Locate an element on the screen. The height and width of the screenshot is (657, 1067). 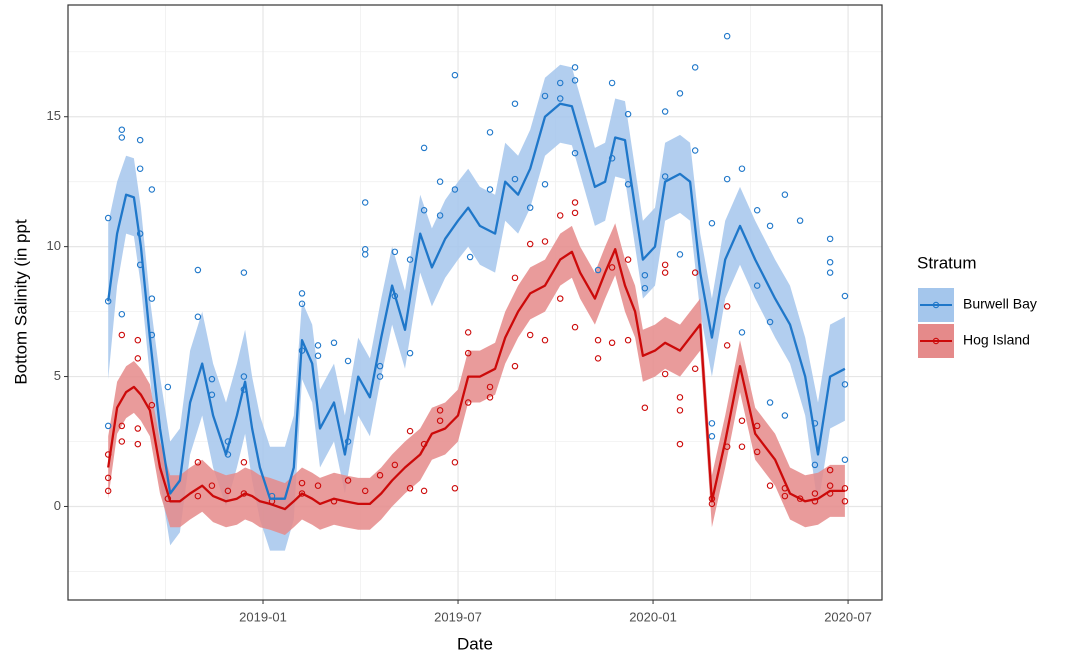
legend: Stratum Burwell Bay Hog Island is located at coordinates (977, 305).